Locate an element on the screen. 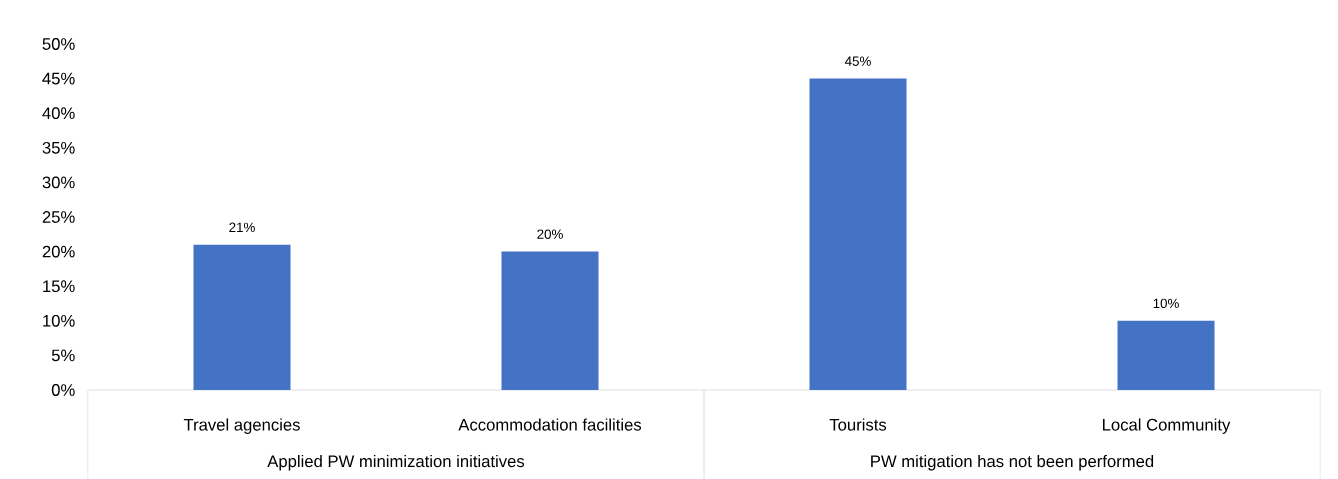  y-tick-label: 30% is located at coordinates (58, 182).